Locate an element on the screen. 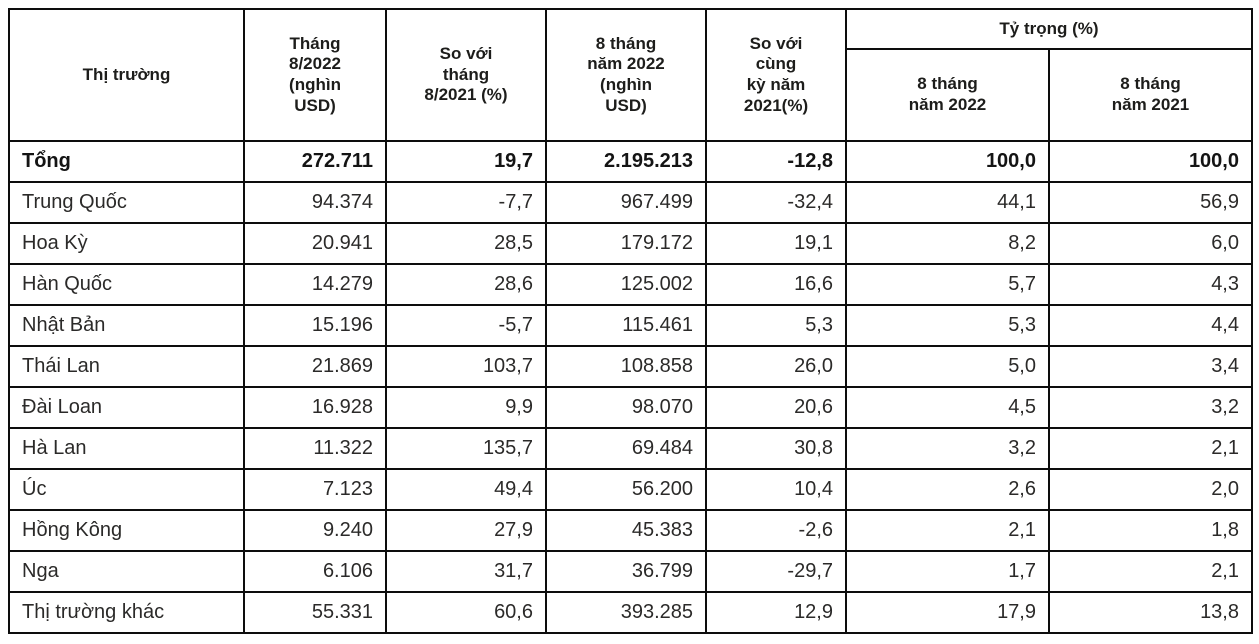 This screenshot has height=644, width=1259. value-cell: 21.869 is located at coordinates (315, 366).